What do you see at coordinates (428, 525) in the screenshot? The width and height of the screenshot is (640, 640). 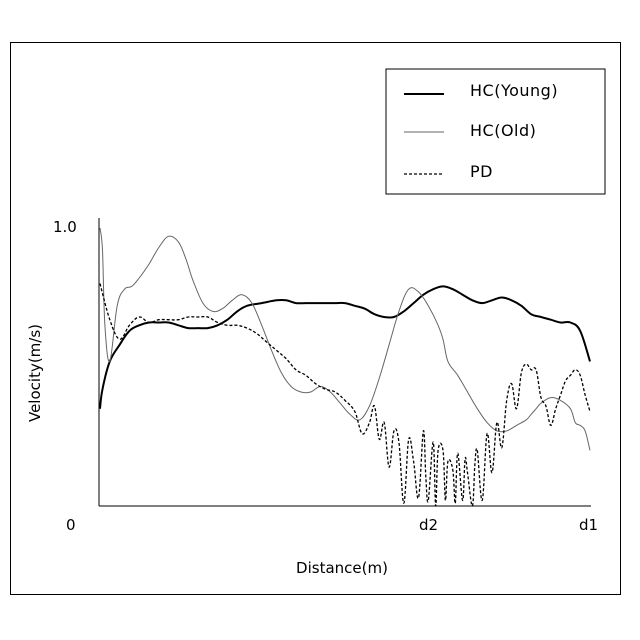 I see `x-tick-label-d2: d2` at bounding box center [428, 525].